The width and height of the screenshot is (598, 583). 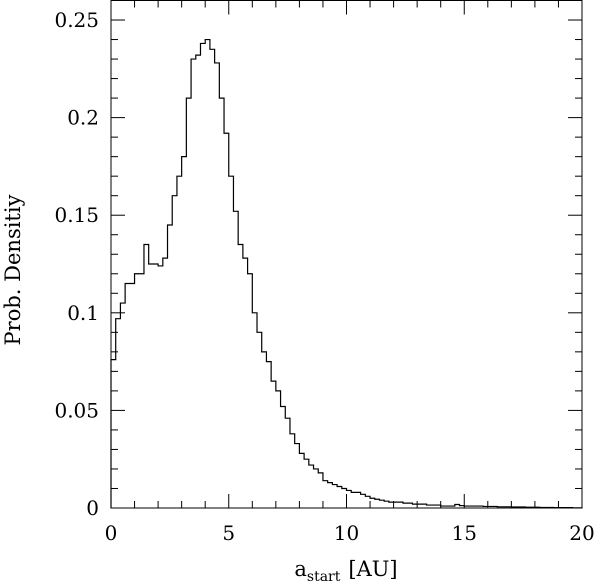 I want to click on x-axis-label-main: a, so click(x=300, y=569).